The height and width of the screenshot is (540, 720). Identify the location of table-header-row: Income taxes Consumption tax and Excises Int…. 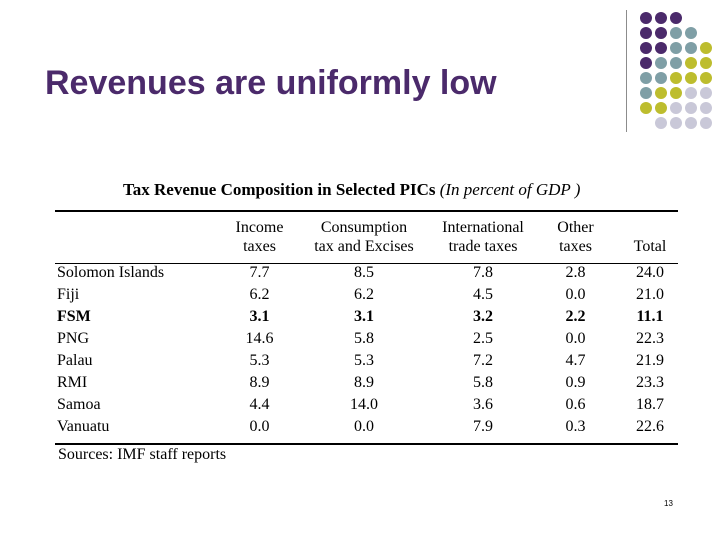
(366, 240).